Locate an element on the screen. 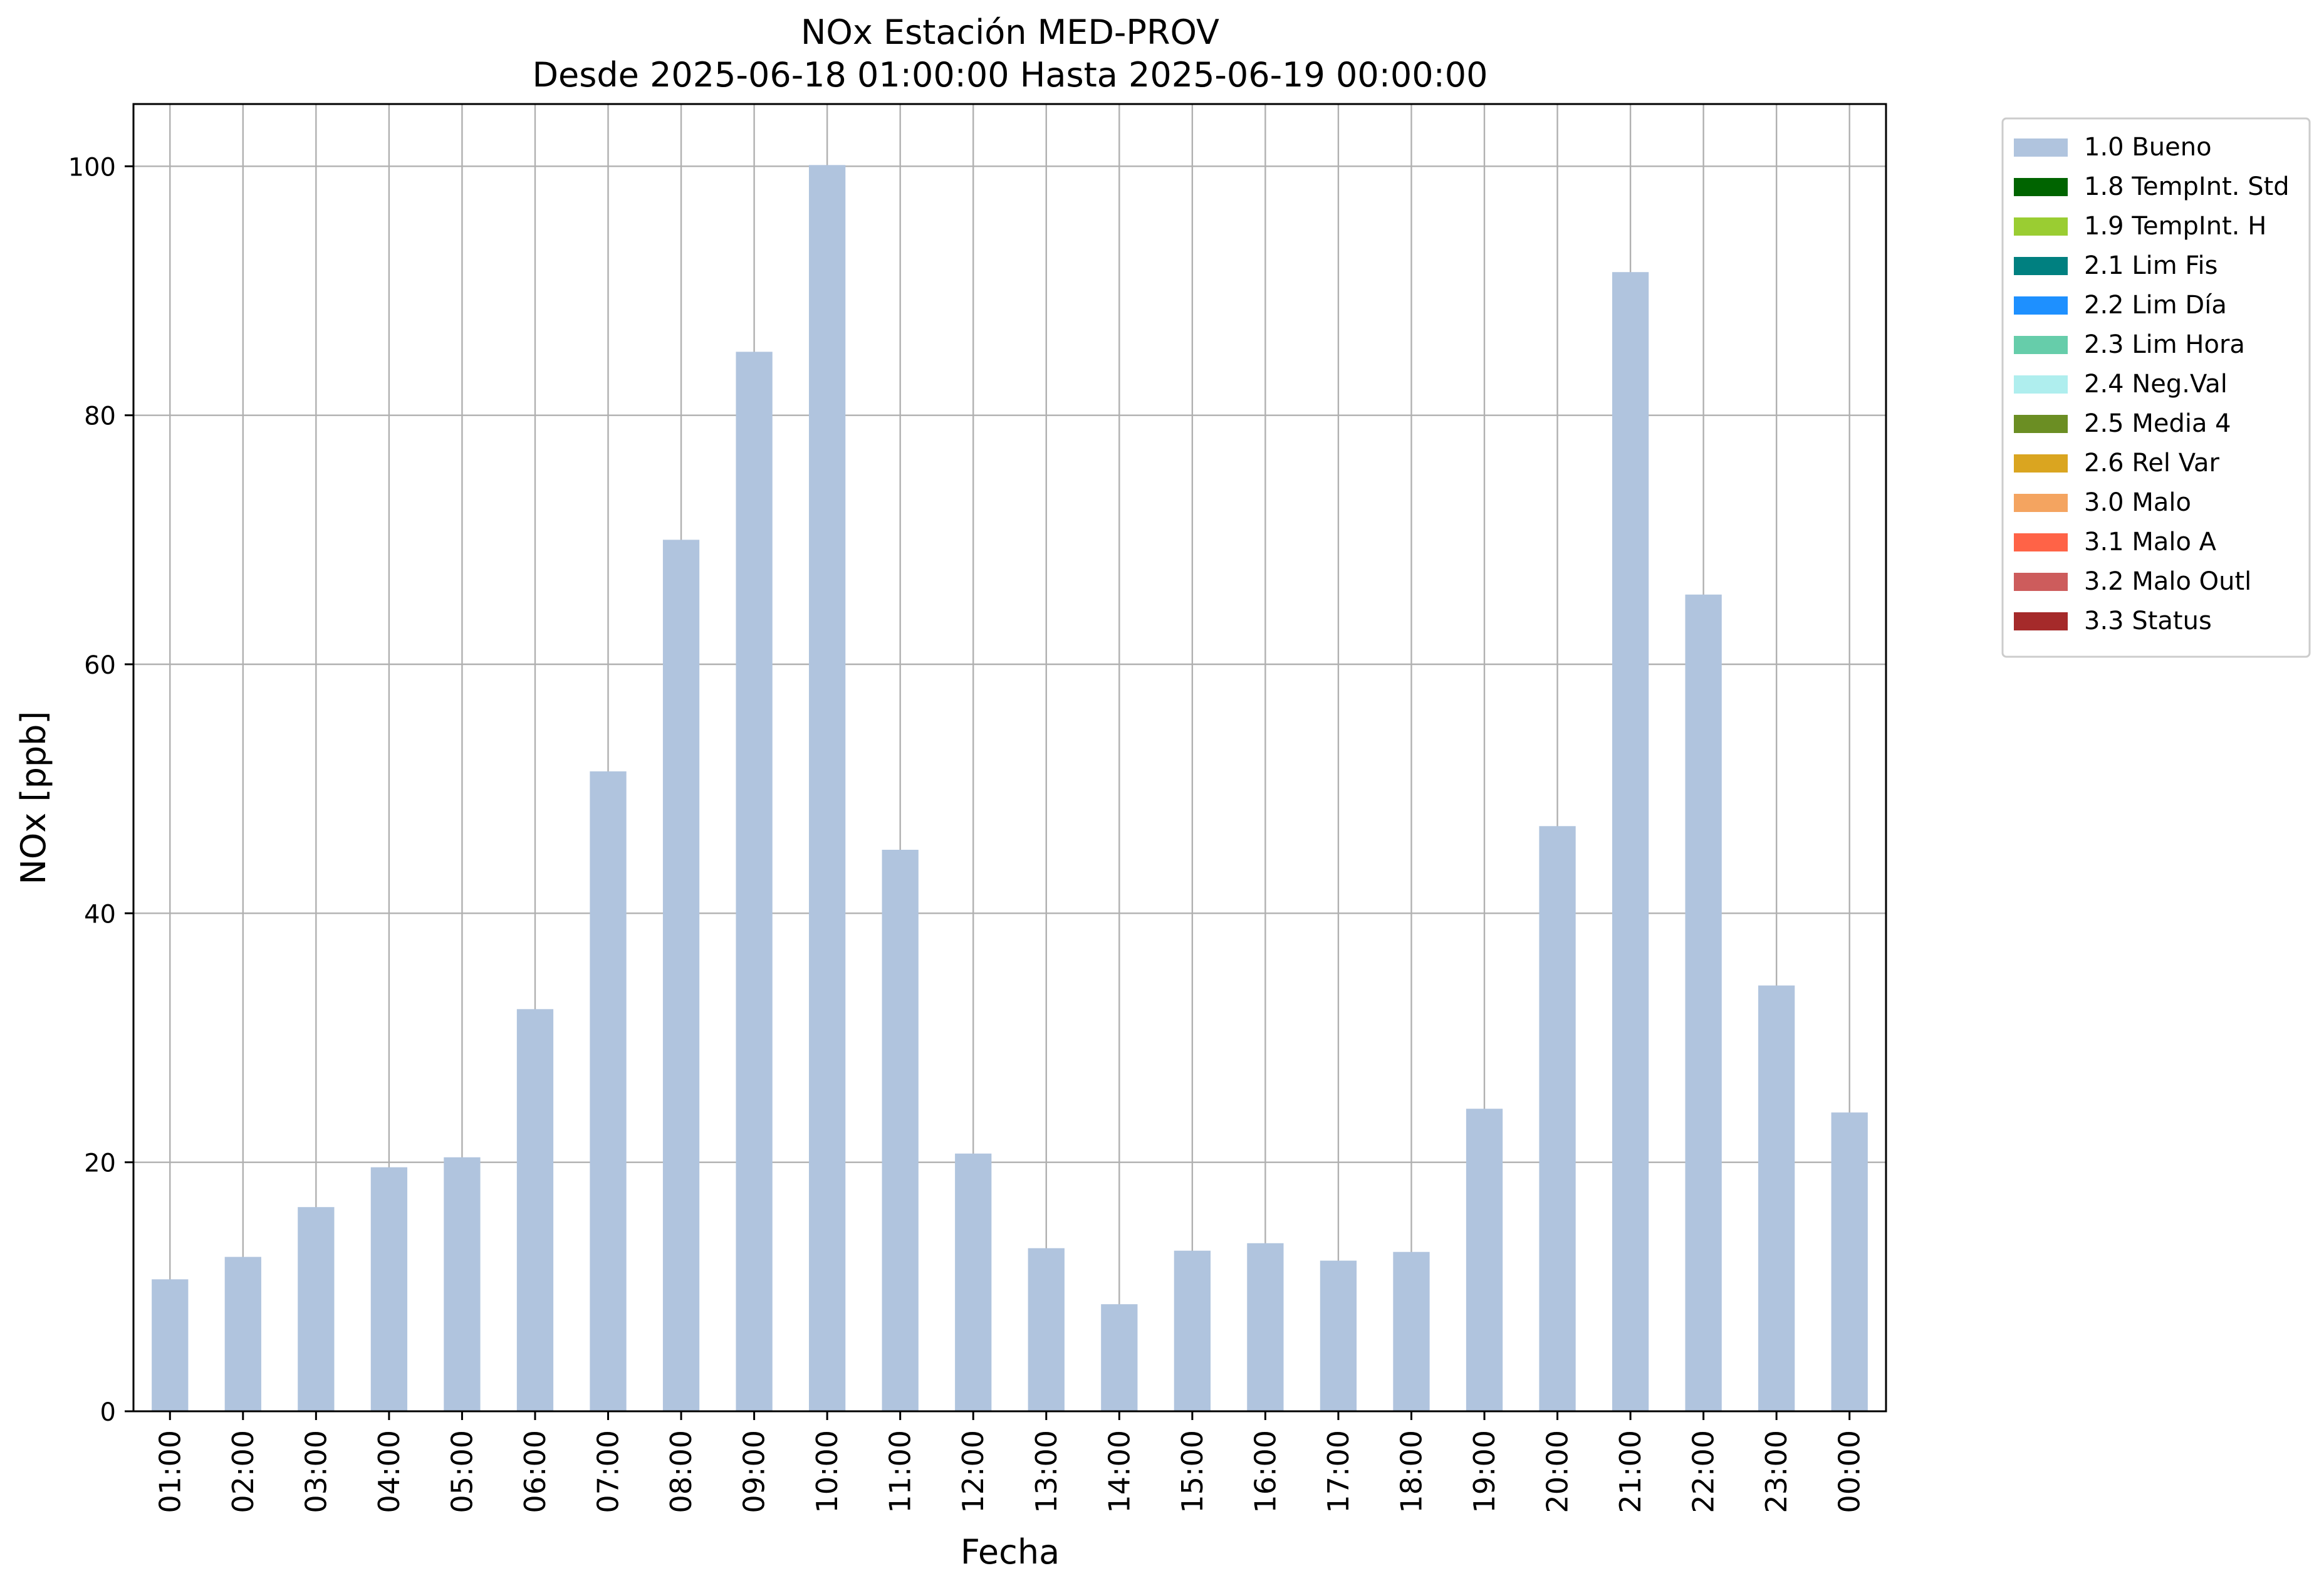 The width and height of the screenshot is (2324, 1588). legend-label: 1.9 TempInt. H is located at coordinates (2175, 227).